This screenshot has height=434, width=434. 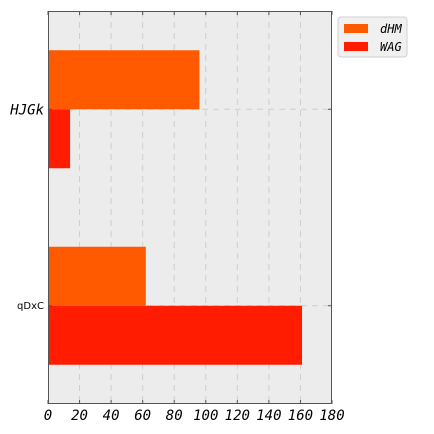 I want to click on bar-dHM-HJGk, so click(x=124, y=80).